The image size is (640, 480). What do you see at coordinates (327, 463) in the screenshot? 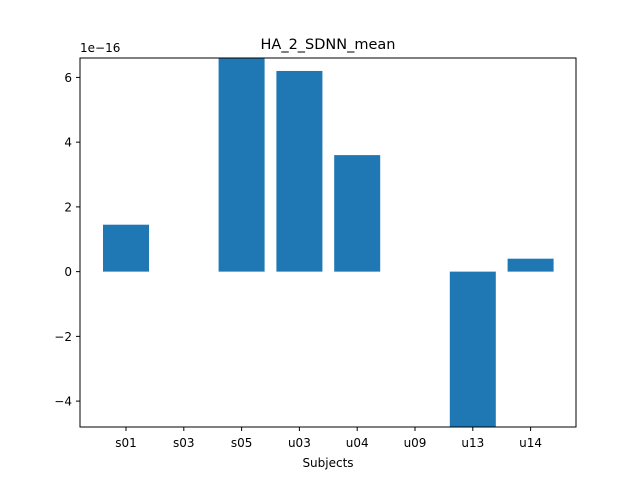
I see `x-axis-label: Subjects` at bounding box center [327, 463].